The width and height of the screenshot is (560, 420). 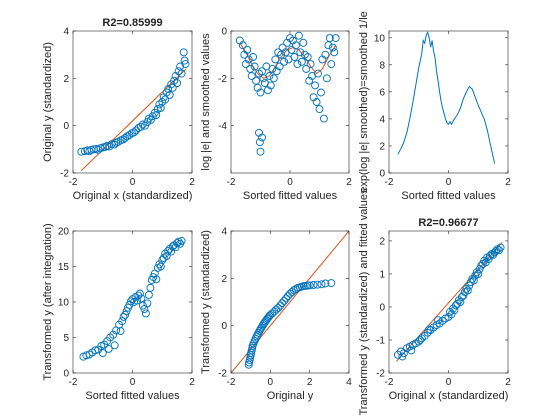 I want to click on y-tick-label: 5, so click(x=66, y=338).